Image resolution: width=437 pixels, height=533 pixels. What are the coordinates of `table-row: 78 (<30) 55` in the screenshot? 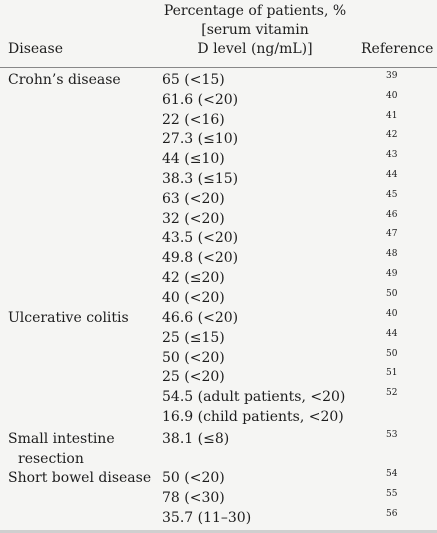 It's located at (218, 499).